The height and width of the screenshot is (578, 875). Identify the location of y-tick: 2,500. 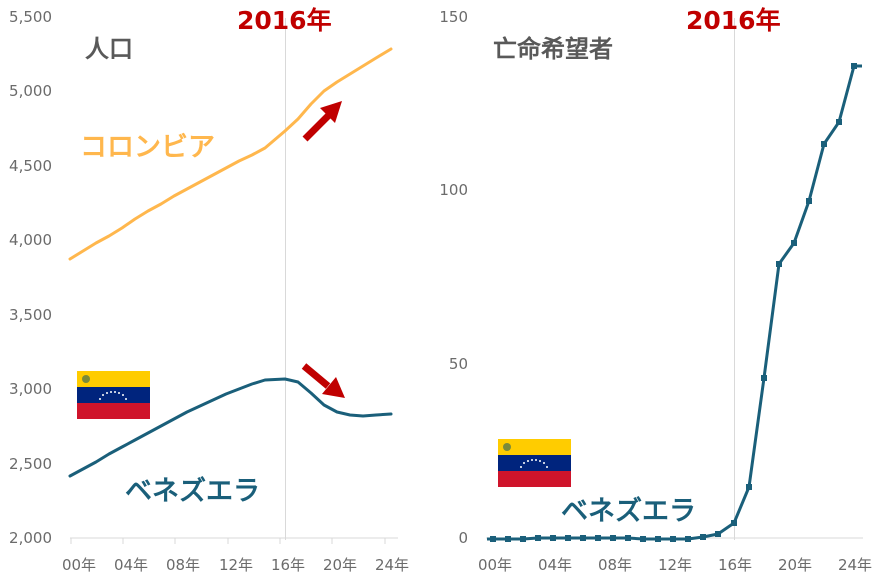
(30, 464).